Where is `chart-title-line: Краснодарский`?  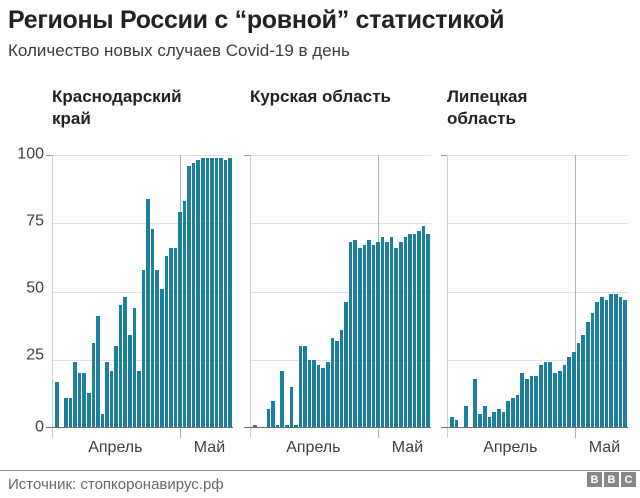
chart-title-line: Краснодарский is located at coordinates (117, 96).